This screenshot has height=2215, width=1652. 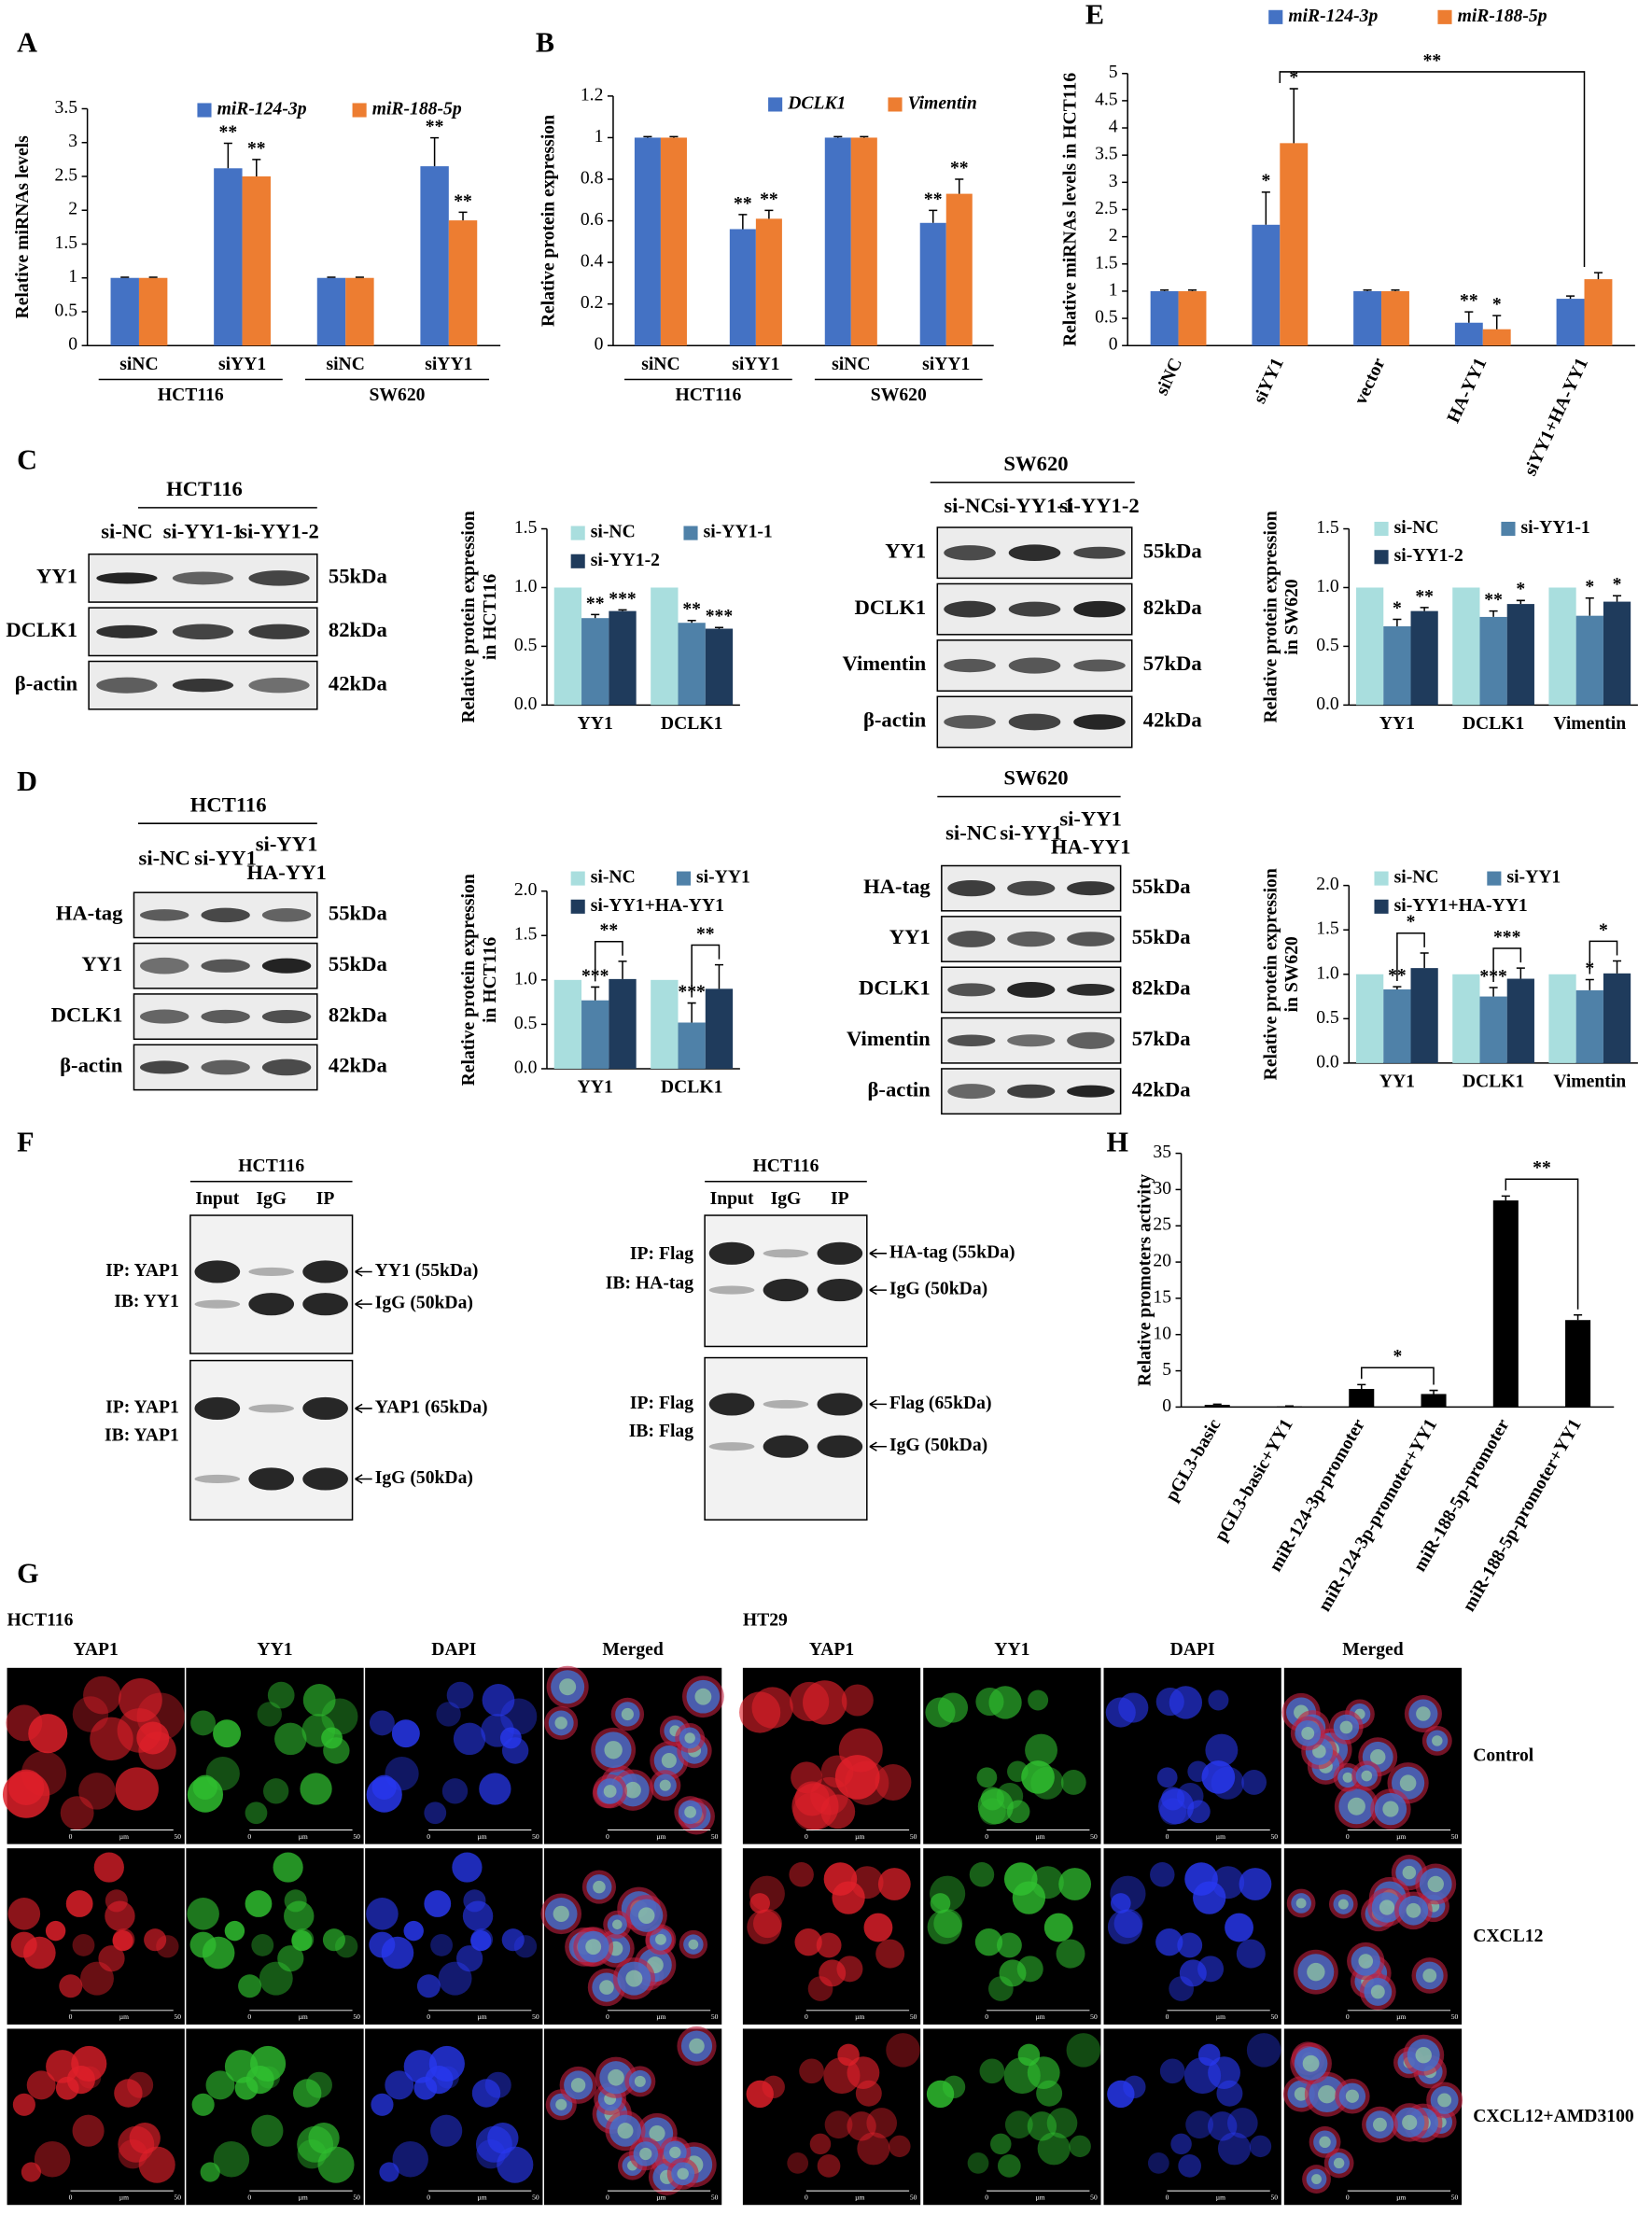 What do you see at coordinates (1162, 1189) in the screenshot?
I see `y-tick-label: 30` at bounding box center [1162, 1189].